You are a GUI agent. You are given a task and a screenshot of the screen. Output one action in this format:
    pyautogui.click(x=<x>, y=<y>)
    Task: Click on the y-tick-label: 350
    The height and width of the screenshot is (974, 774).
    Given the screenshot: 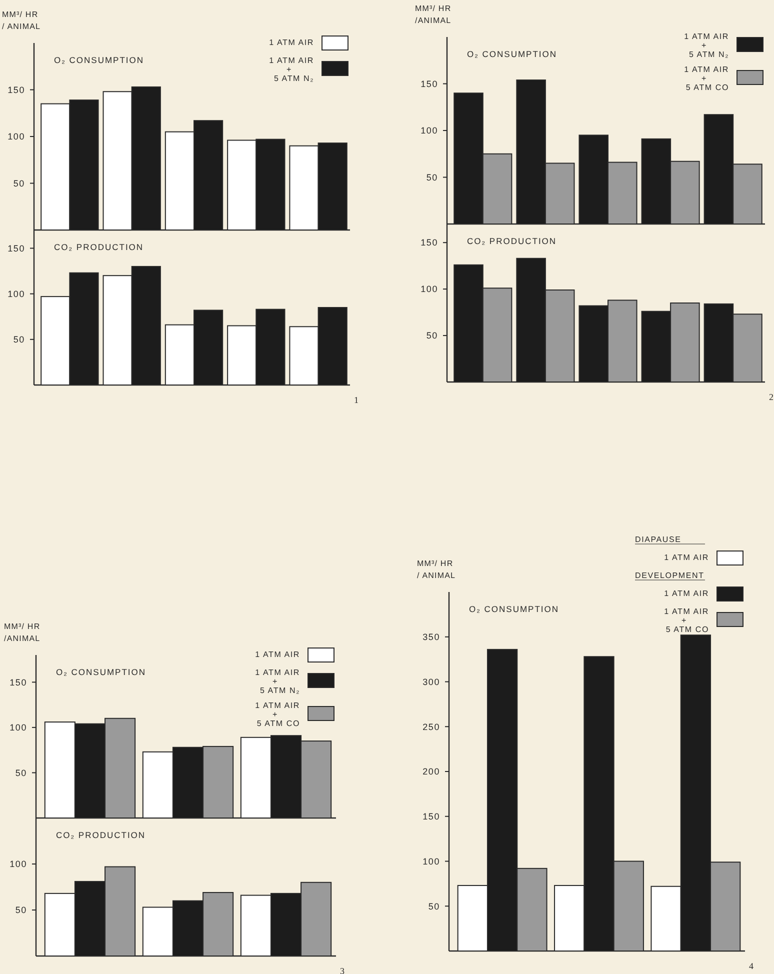 What is the action you would take?
    pyautogui.click(x=431, y=637)
    